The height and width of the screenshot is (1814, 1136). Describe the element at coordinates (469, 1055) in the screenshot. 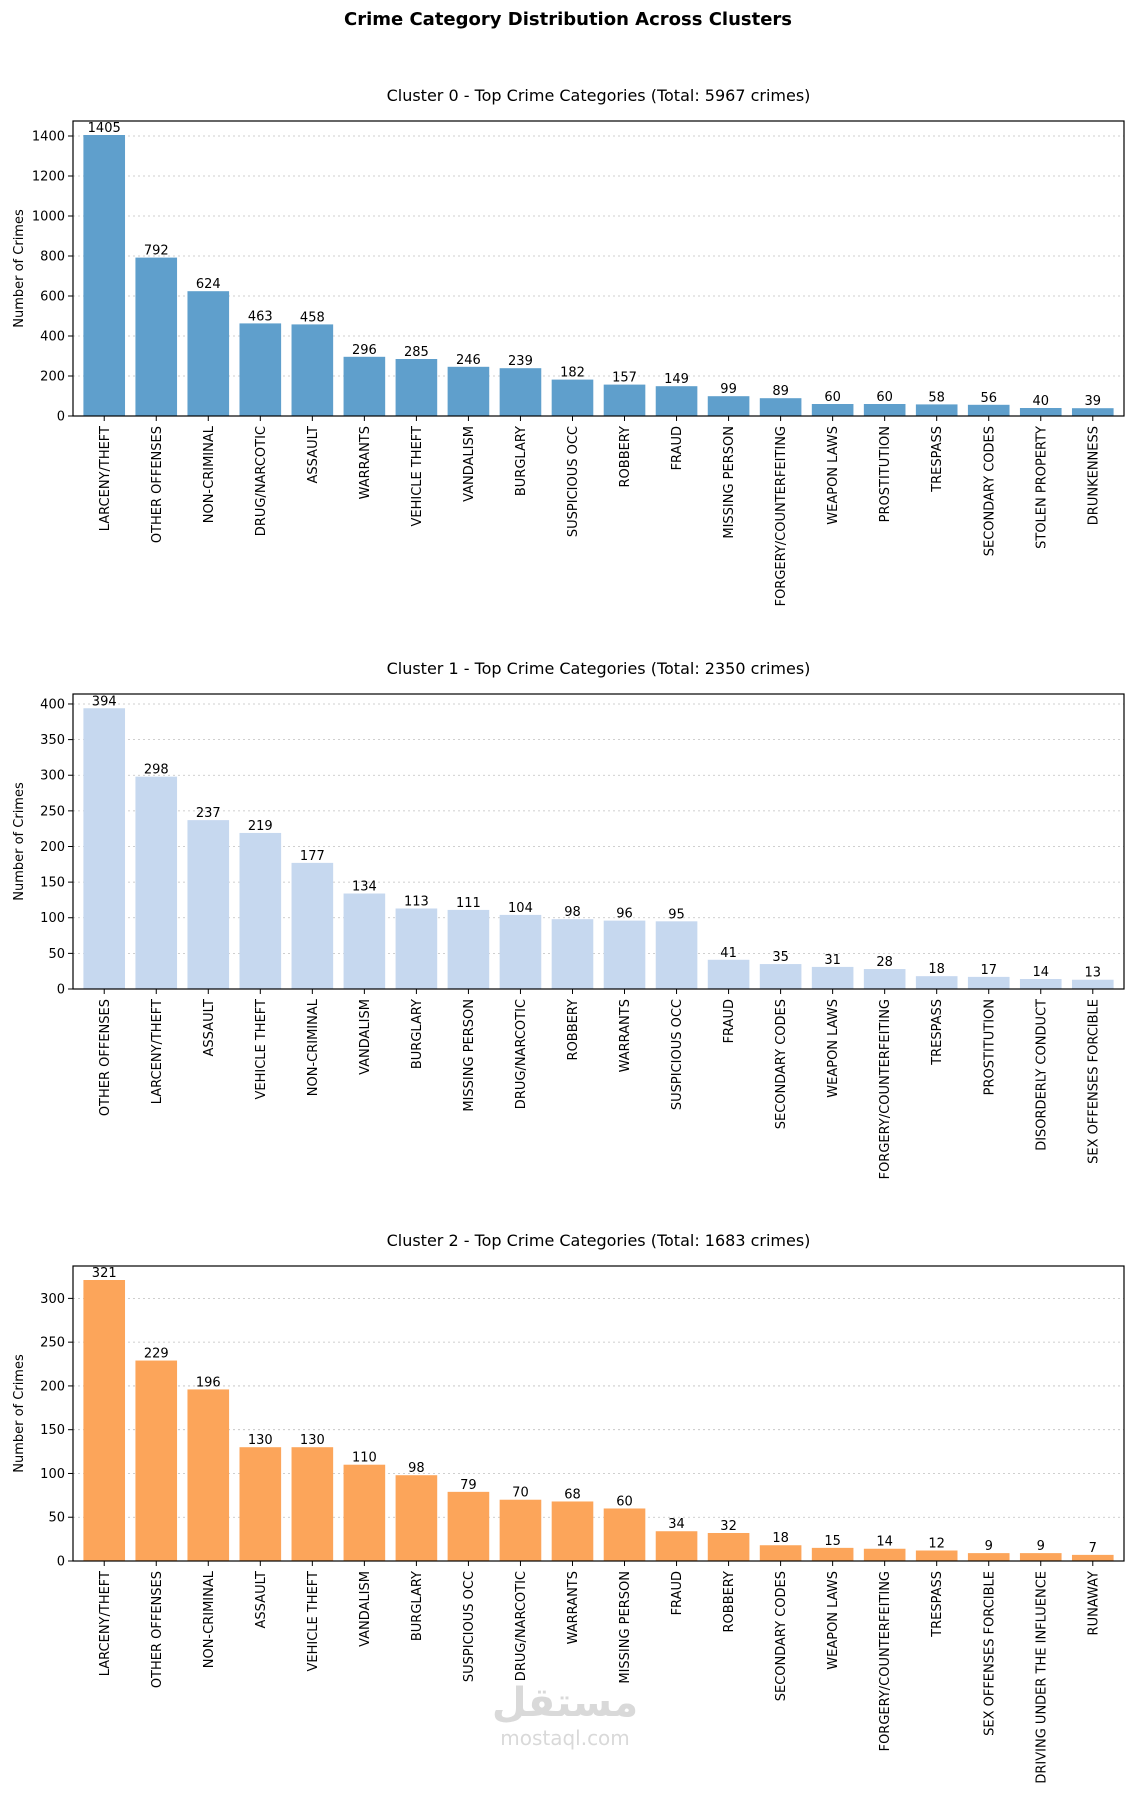

I see `x-tick-label: MISSING PERSON` at that location.